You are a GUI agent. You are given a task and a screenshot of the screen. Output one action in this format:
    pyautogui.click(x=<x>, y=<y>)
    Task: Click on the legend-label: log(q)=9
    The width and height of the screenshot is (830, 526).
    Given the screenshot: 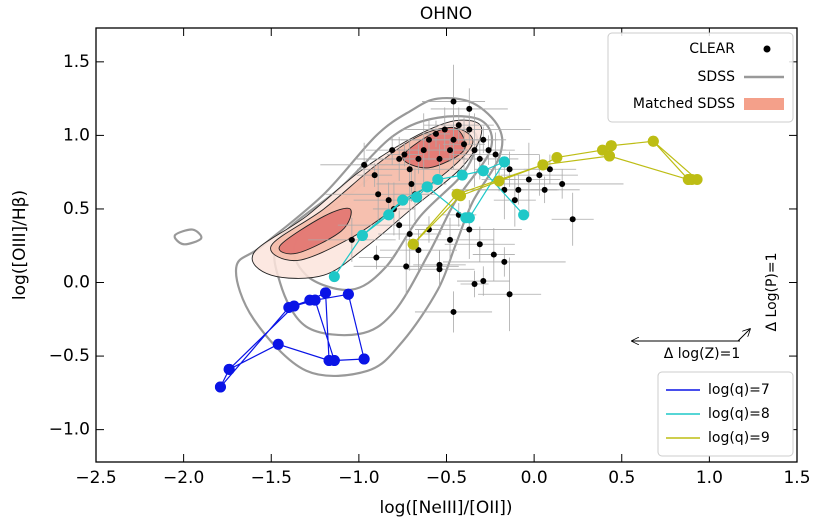 What is the action you would take?
    pyautogui.click(x=739, y=438)
    